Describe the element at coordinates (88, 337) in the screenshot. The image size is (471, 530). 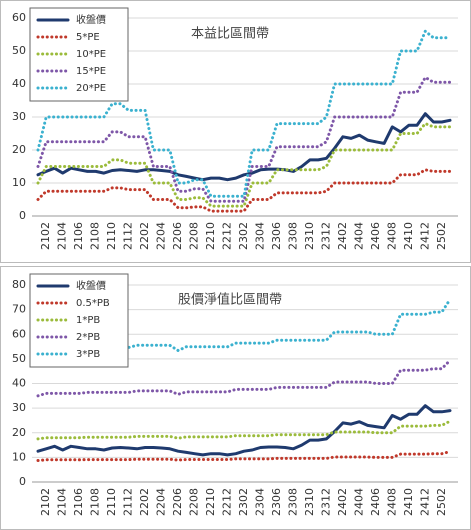
I see `legend-label: 2*PB` at that location.